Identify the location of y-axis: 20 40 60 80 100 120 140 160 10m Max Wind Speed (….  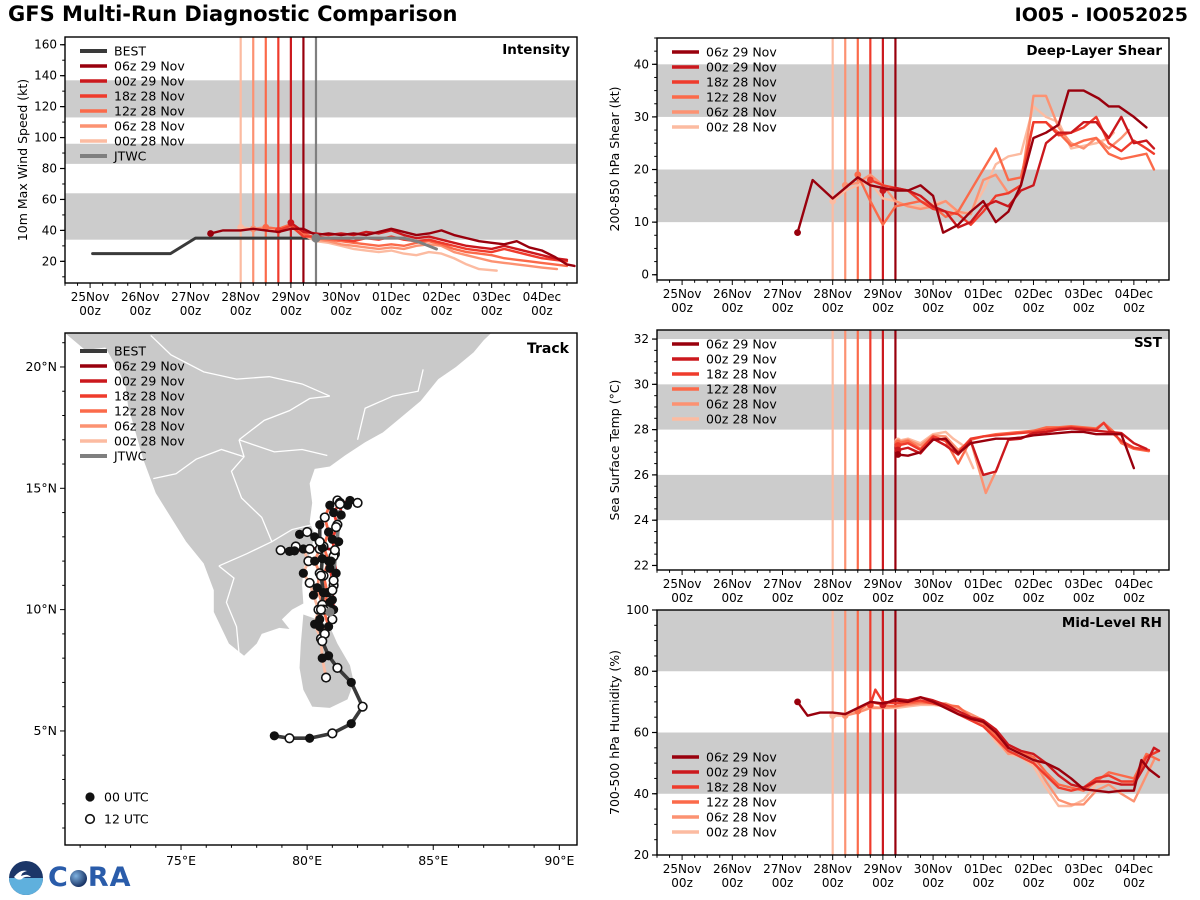
(40, 158).